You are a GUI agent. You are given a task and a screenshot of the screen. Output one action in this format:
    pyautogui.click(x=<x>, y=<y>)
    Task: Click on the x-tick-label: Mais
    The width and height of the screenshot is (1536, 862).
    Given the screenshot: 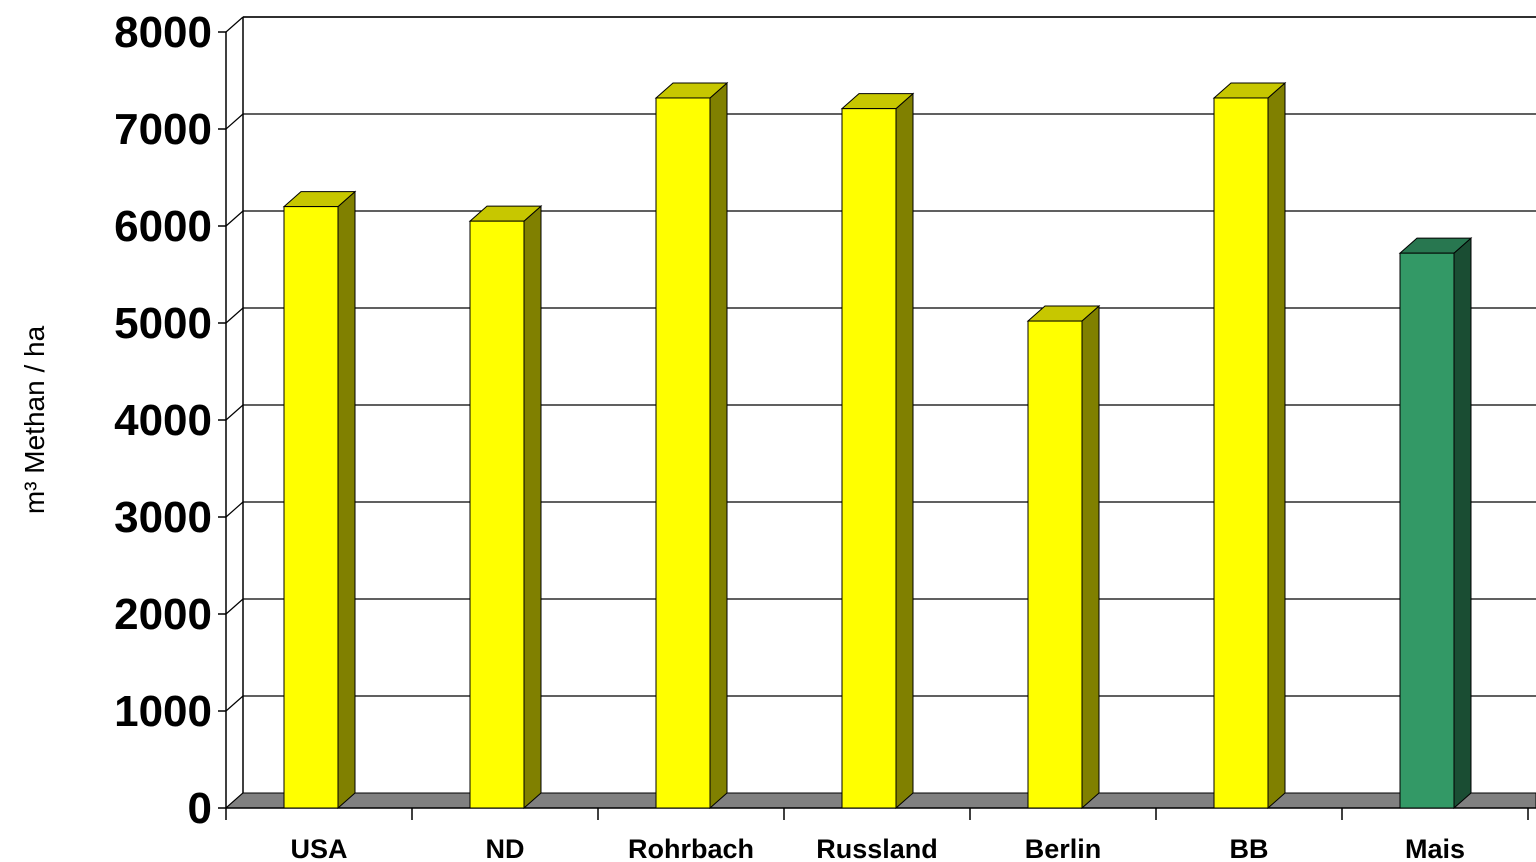 What is the action you would take?
    pyautogui.click(x=1435, y=848)
    